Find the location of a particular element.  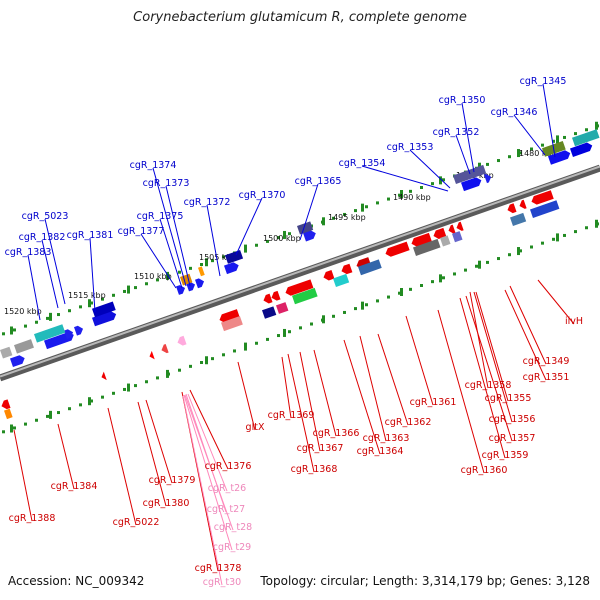

reverse-gene-label: cgR_1360 is located at coordinates (484, 470).